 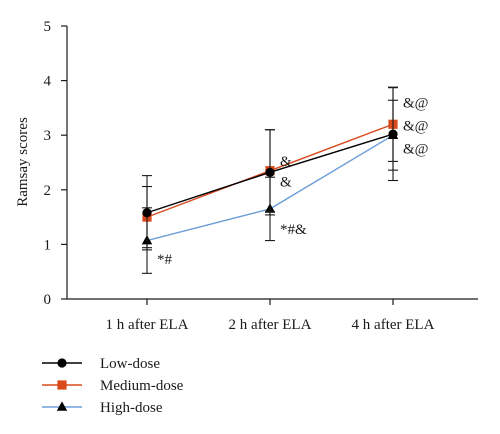 What do you see at coordinates (165, 260) in the screenshot?
I see `significance-annotation: *#` at bounding box center [165, 260].